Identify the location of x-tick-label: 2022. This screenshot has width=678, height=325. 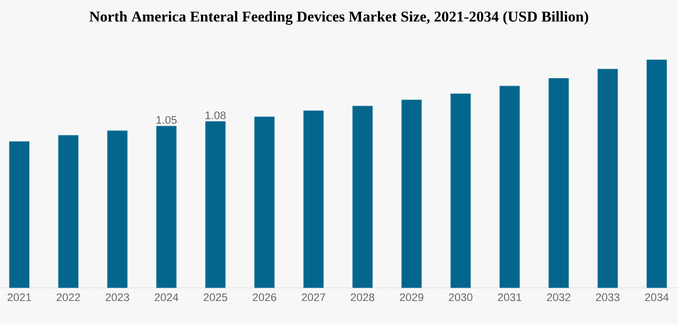
(68, 297).